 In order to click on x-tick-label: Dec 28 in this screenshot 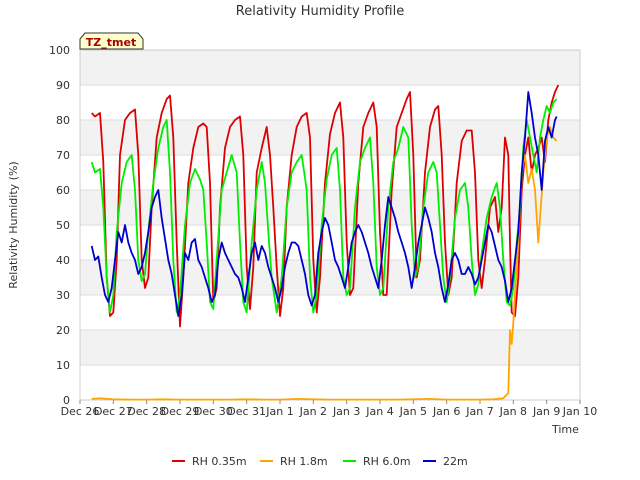, I will do `click(146, 411)`.